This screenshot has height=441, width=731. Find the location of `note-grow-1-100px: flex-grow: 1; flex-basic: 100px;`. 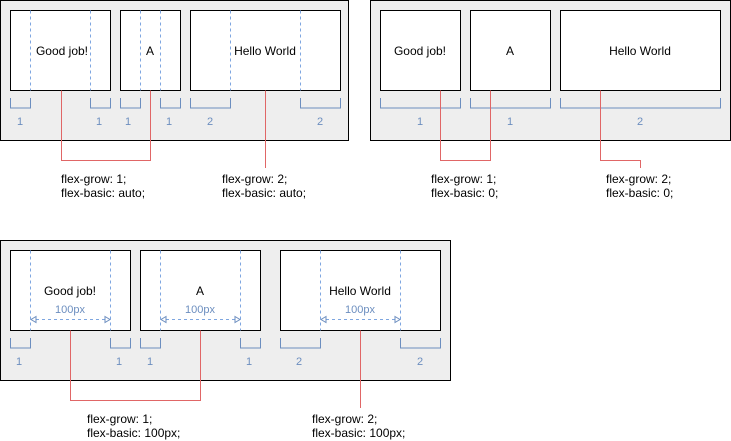

note-grow-1-100px: flex-grow: 1; flex-basic: 100px; is located at coordinates (133, 426).